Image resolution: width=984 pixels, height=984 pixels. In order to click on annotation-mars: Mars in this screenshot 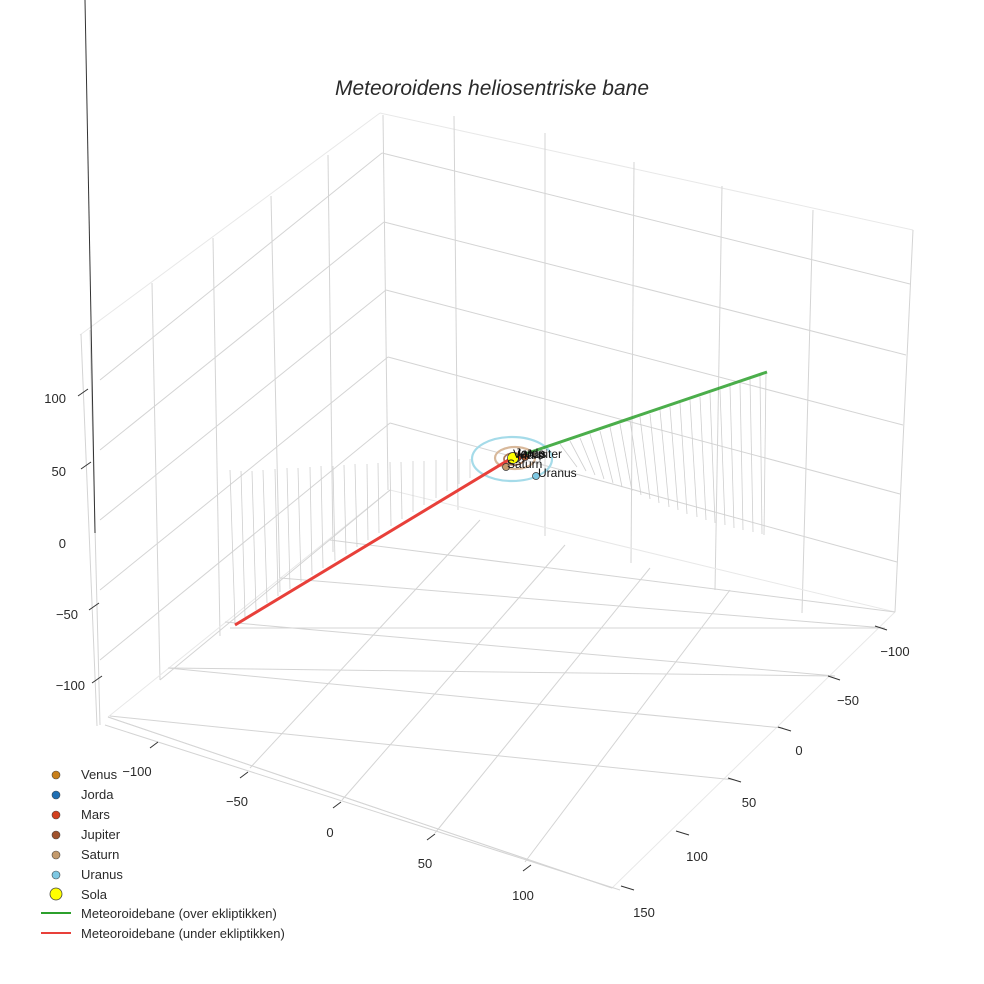, I will do `click(530, 455)`.